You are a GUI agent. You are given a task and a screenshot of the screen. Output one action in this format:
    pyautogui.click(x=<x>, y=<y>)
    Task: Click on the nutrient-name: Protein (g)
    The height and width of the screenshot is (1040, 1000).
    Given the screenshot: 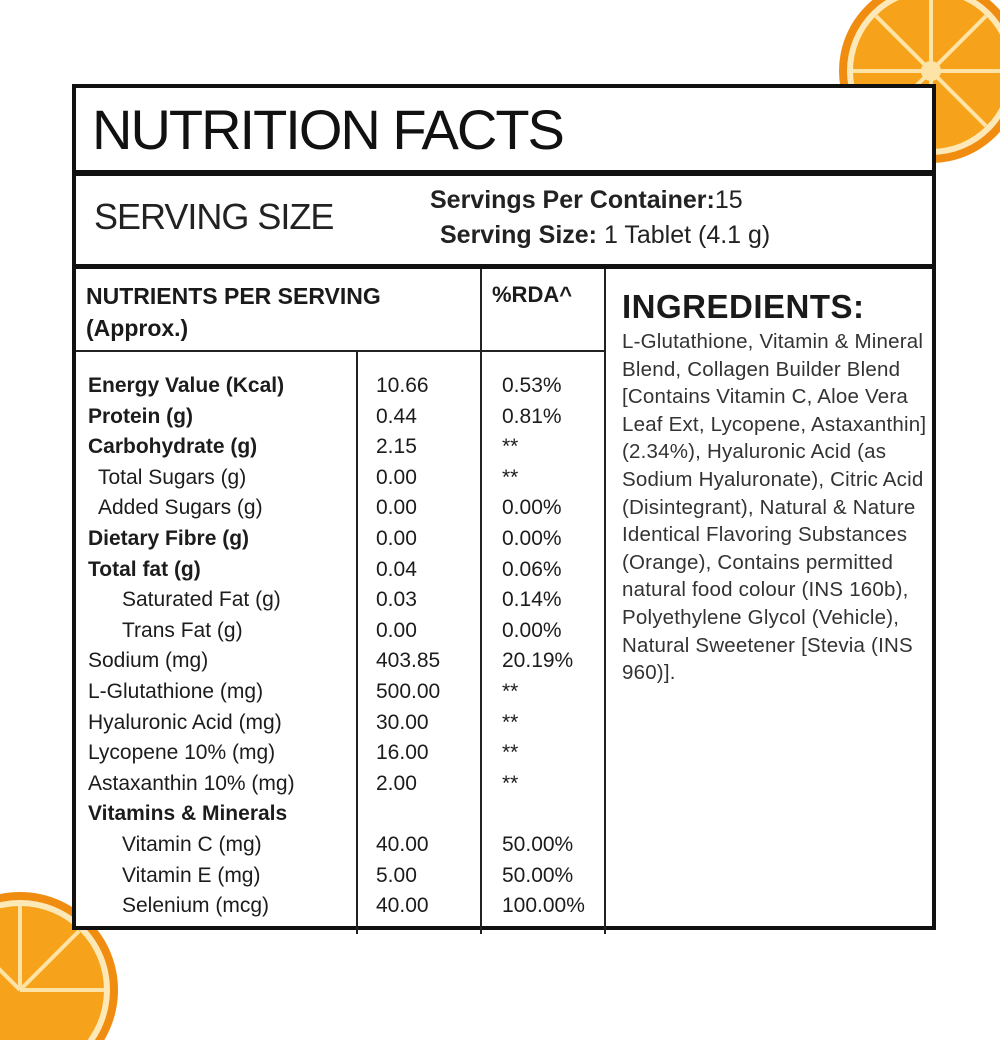 What is the action you would take?
    pyautogui.click(x=140, y=416)
    